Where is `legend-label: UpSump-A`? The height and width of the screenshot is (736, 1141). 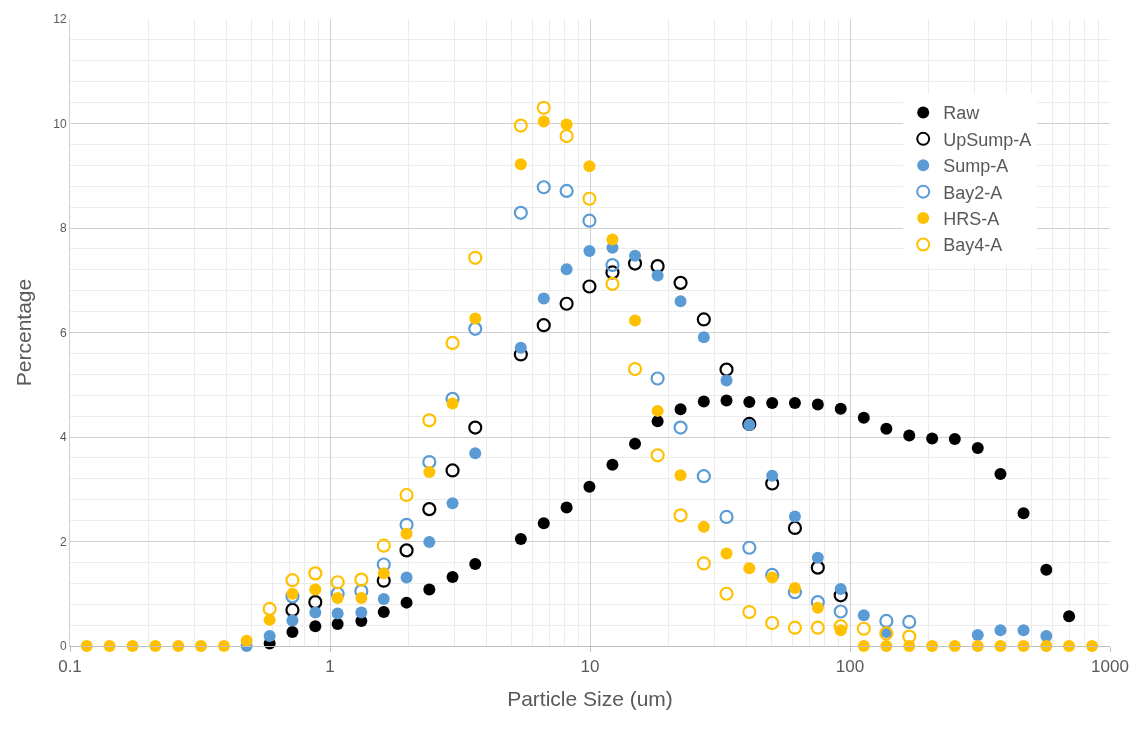 legend-label: UpSump-A is located at coordinates (987, 139).